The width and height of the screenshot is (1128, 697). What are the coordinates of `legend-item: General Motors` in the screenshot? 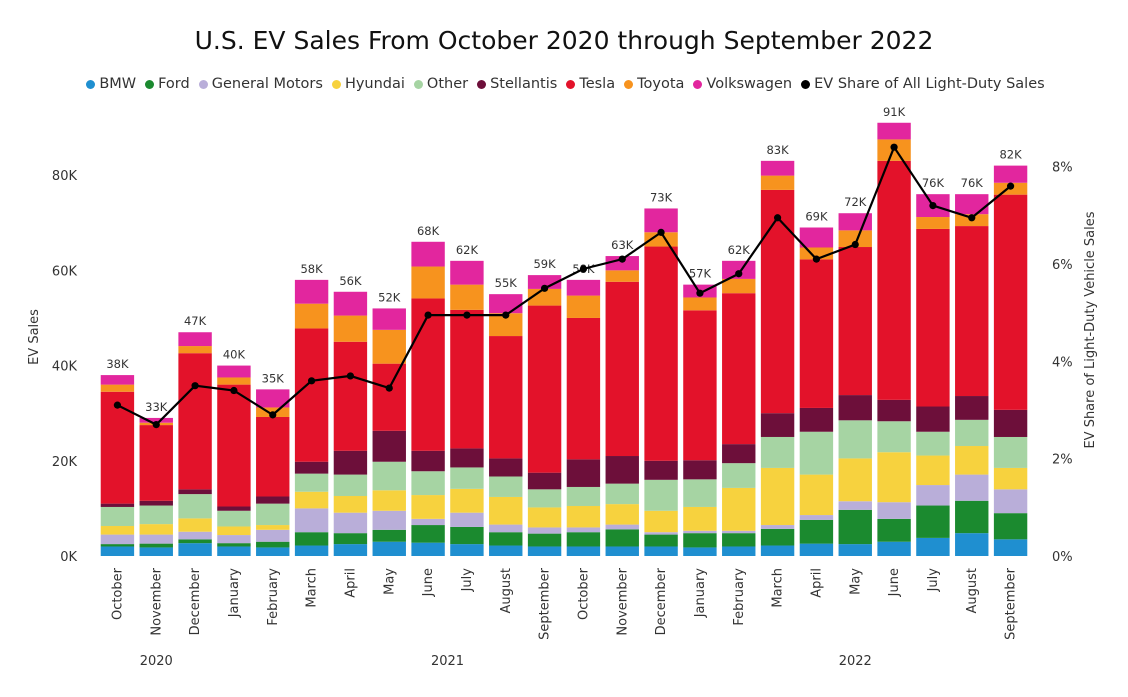 It's located at (260, 84).